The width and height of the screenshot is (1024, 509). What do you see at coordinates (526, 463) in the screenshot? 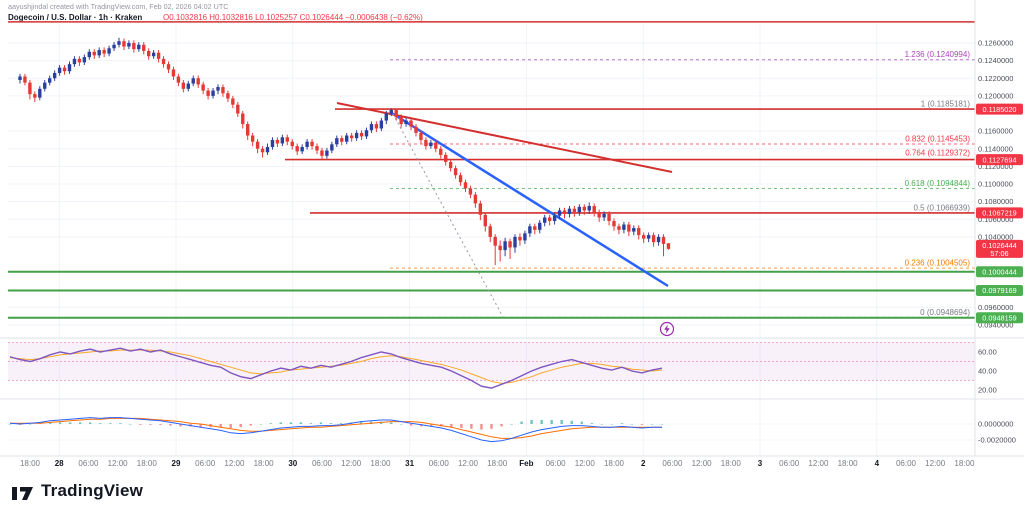
I see `time-axis-label: Feb` at bounding box center [526, 463].